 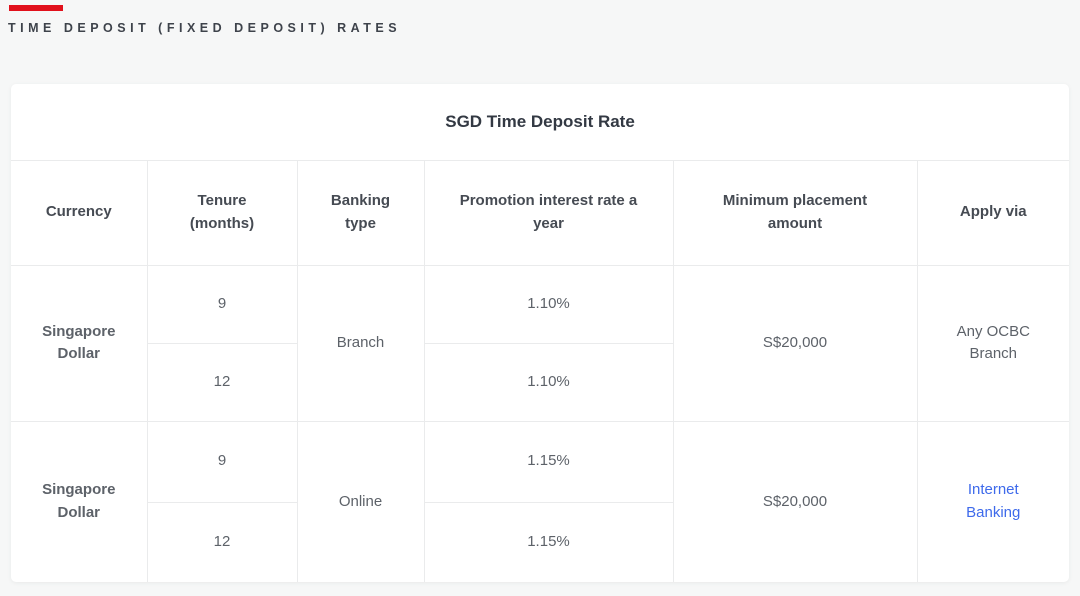 I want to click on column-header-promotion-rate: Promotion interest rate a year, so click(x=548, y=212).